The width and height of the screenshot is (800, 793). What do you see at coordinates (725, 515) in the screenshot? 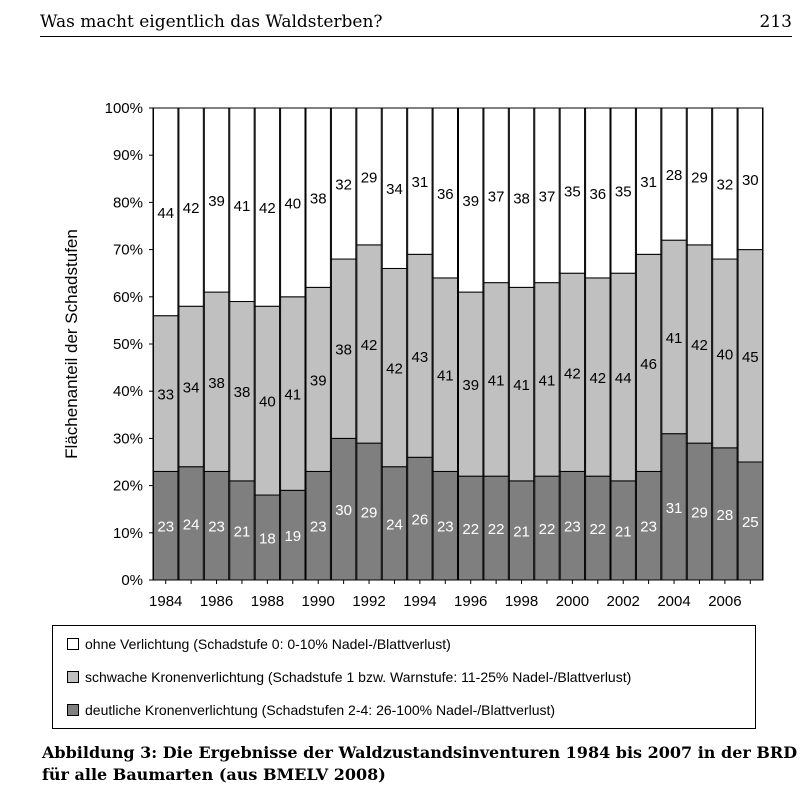
I see `data-label-deutlich: 28` at bounding box center [725, 515].